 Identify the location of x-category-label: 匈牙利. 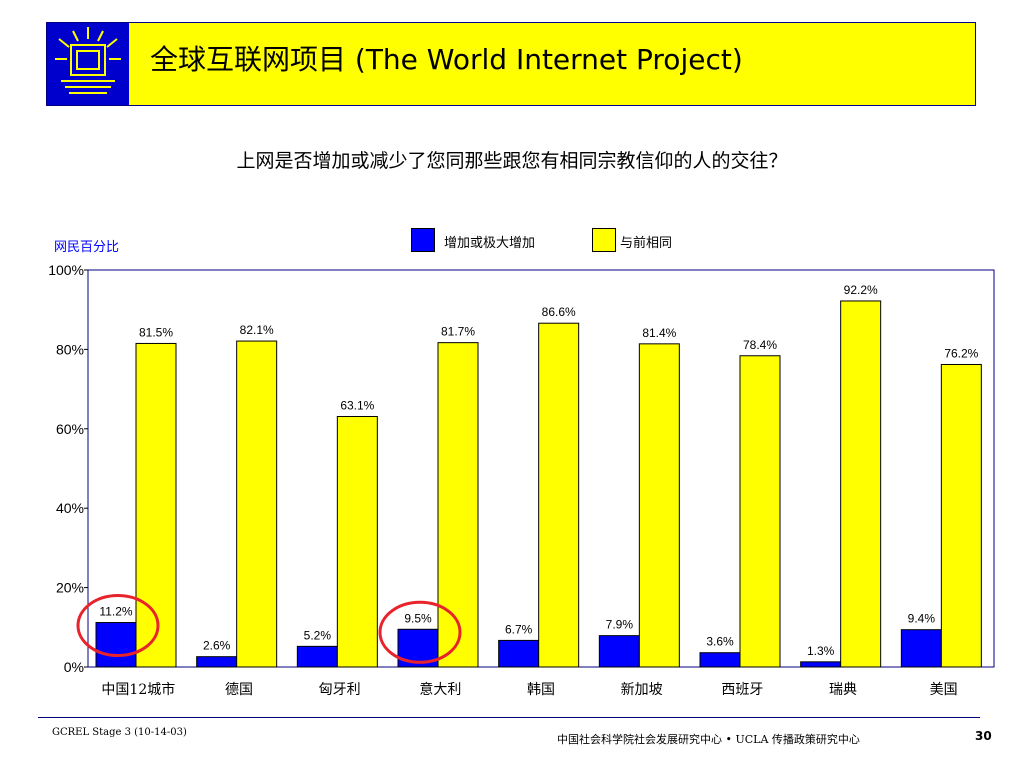
(340, 690).